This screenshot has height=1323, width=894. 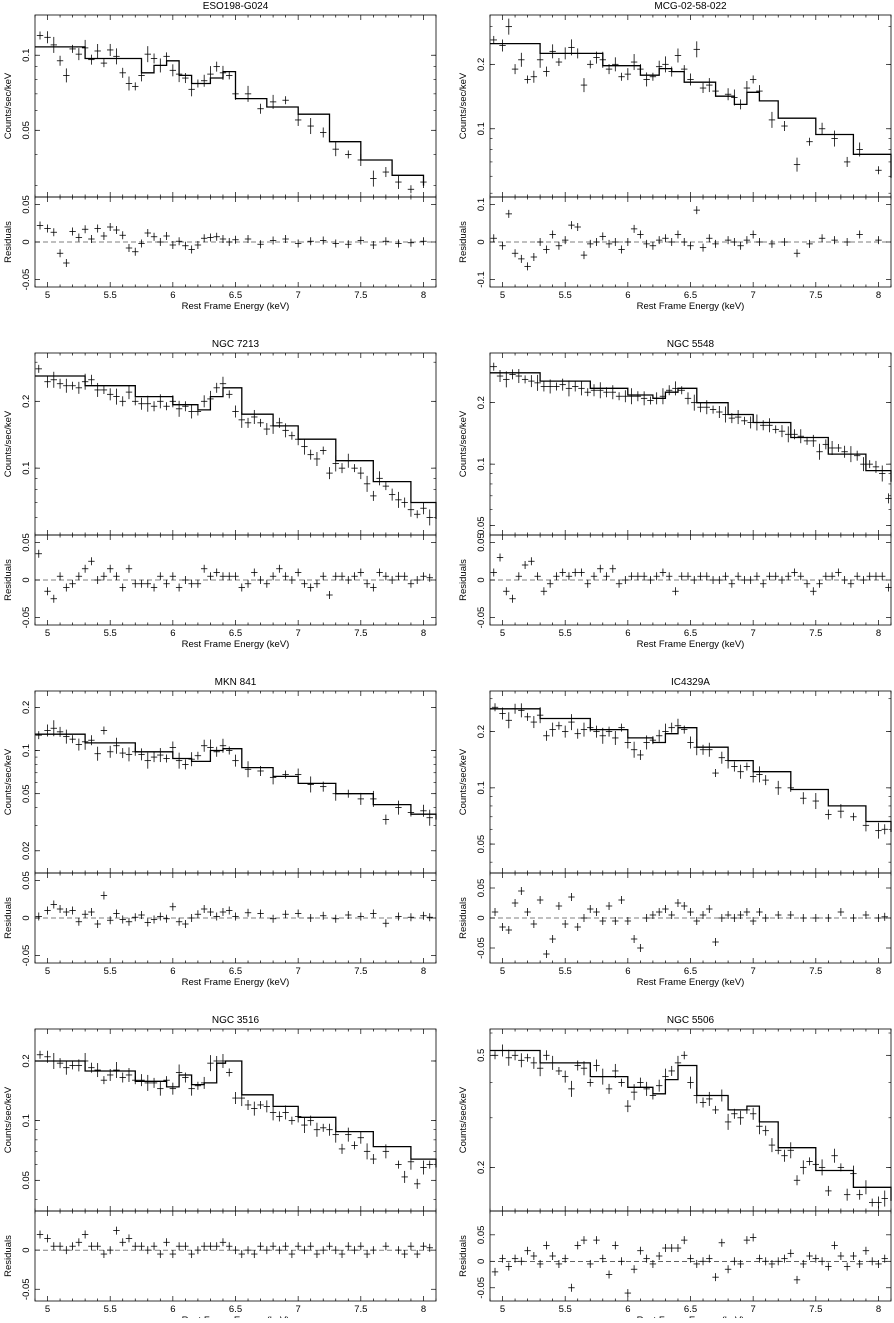 I want to click on residuals-frame, so click(x=235, y=1256).